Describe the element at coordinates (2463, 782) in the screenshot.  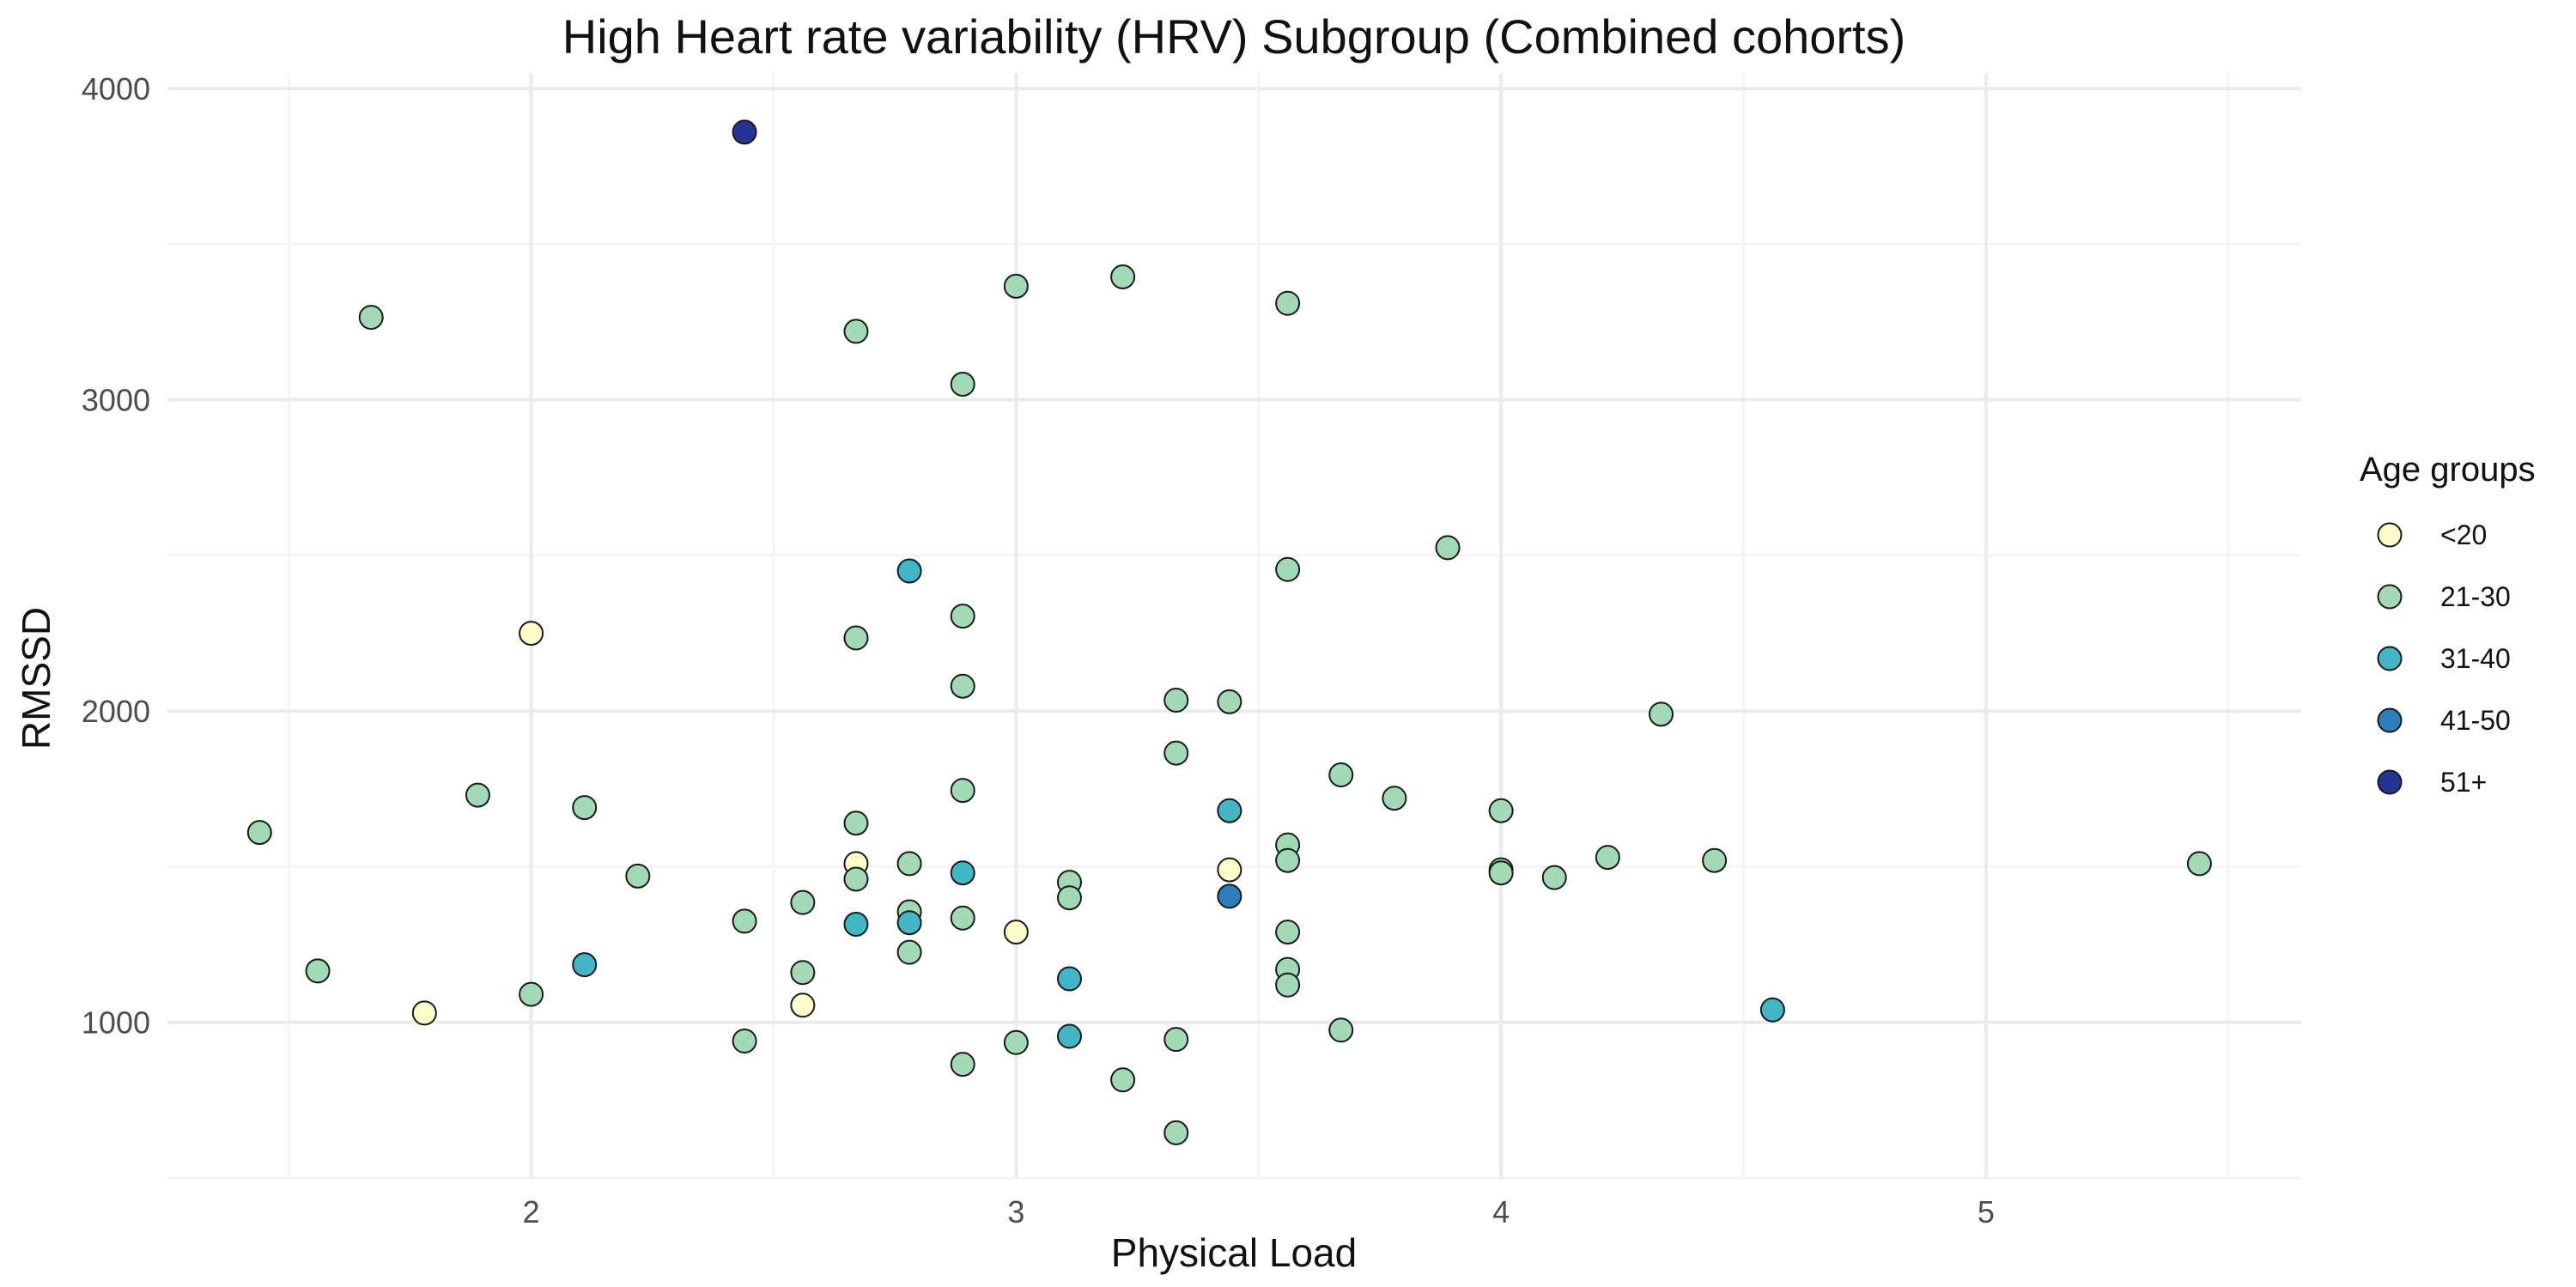
I see `legend-label: 51+` at that location.